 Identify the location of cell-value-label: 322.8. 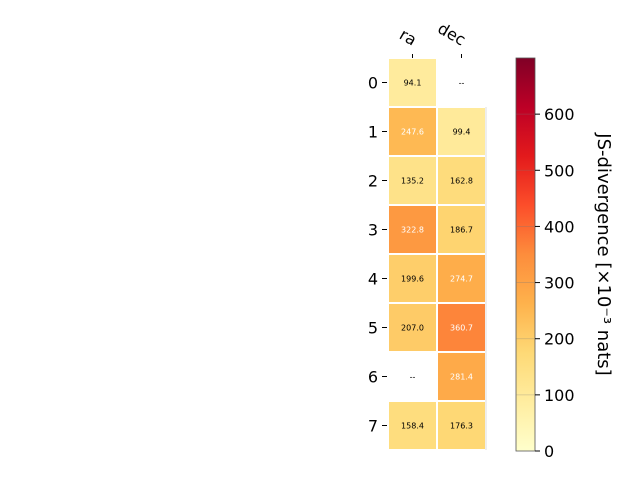
(412, 230).